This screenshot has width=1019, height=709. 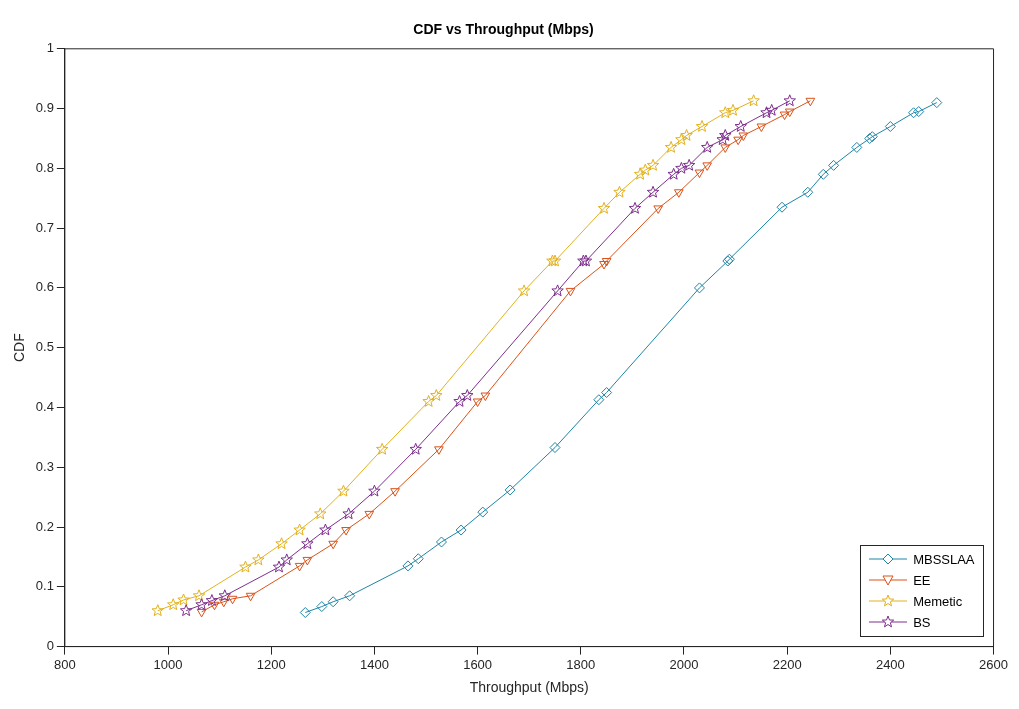 What do you see at coordinates (44, 586) in the screenshot?
I see `y-tick-label: 0.1` at bounding box center [44, 586].